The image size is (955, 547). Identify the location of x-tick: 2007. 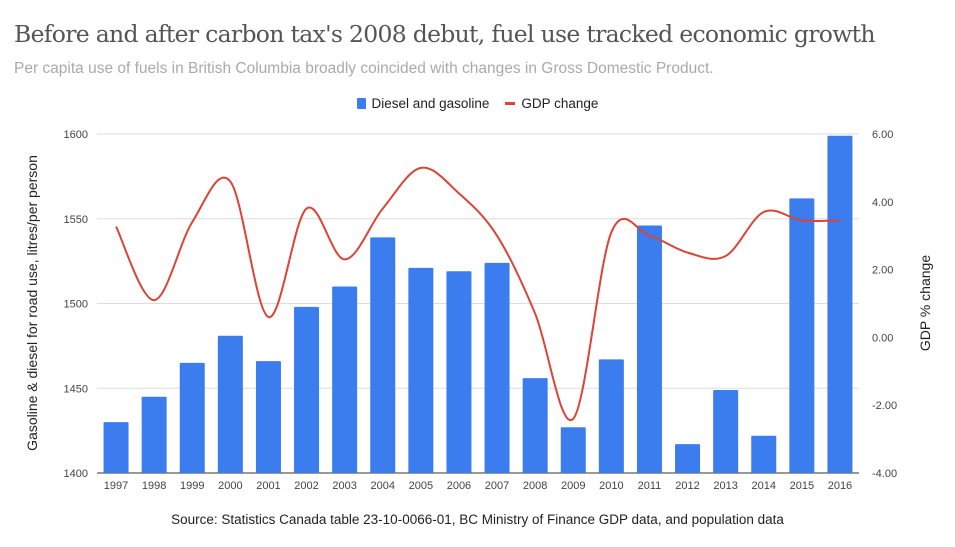
(497, 486).